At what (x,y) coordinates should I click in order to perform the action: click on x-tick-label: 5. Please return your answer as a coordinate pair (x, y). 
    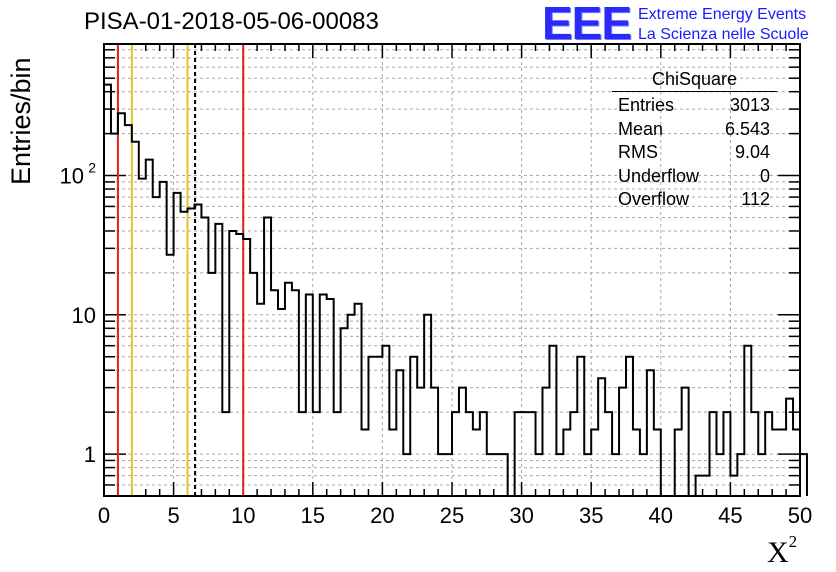
    Looking at the image, I should click on (173, 515).